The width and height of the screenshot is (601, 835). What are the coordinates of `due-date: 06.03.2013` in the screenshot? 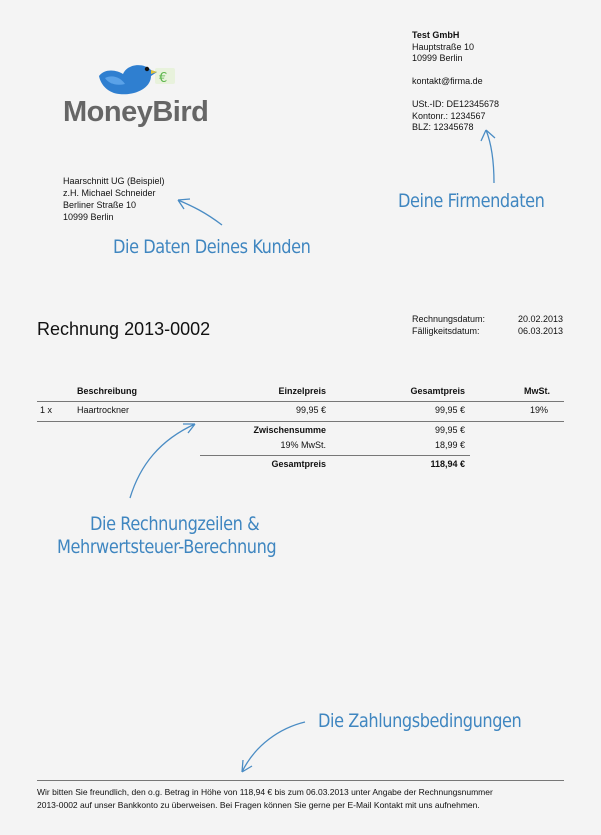 It's located at (541, 331).